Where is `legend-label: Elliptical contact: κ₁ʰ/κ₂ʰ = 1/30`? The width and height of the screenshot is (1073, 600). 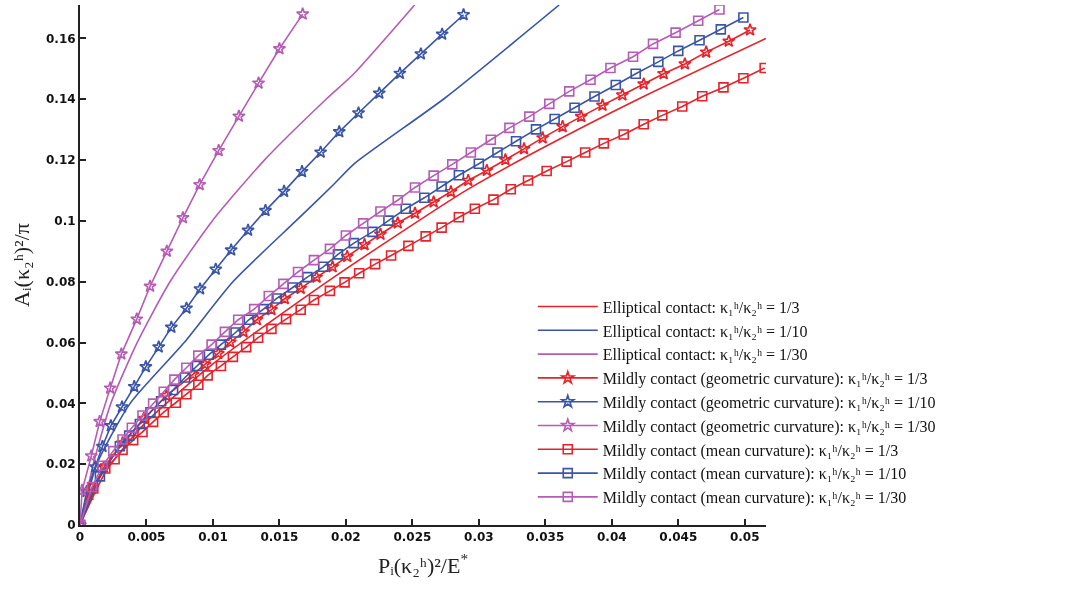 legend-label: Elliptical contact: κ₁ʰ/κ₂ʰ = 1/30 is located at coordinates (705, 355).